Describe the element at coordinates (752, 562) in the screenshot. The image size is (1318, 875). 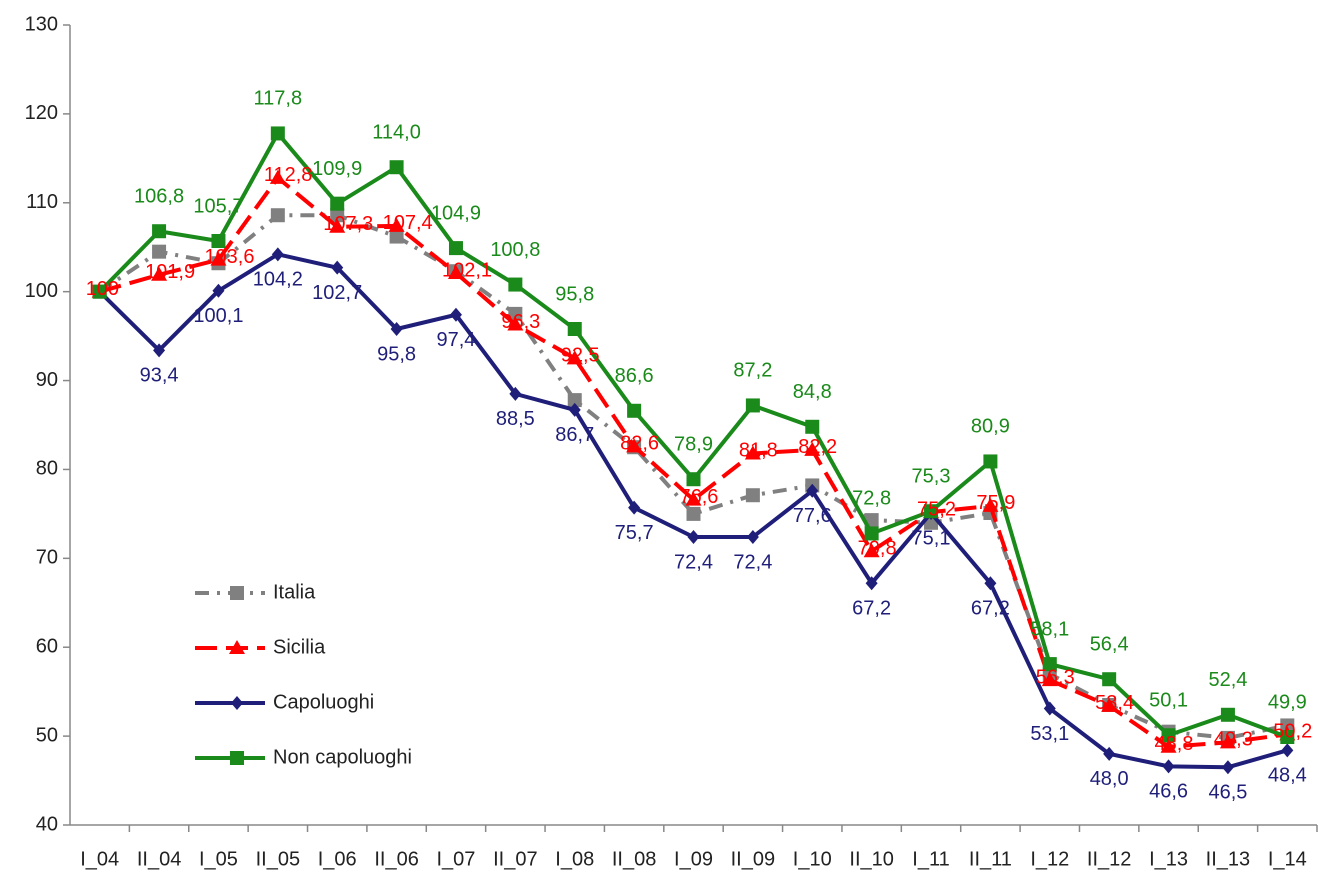
I see `data-label: 72,4` at that location.